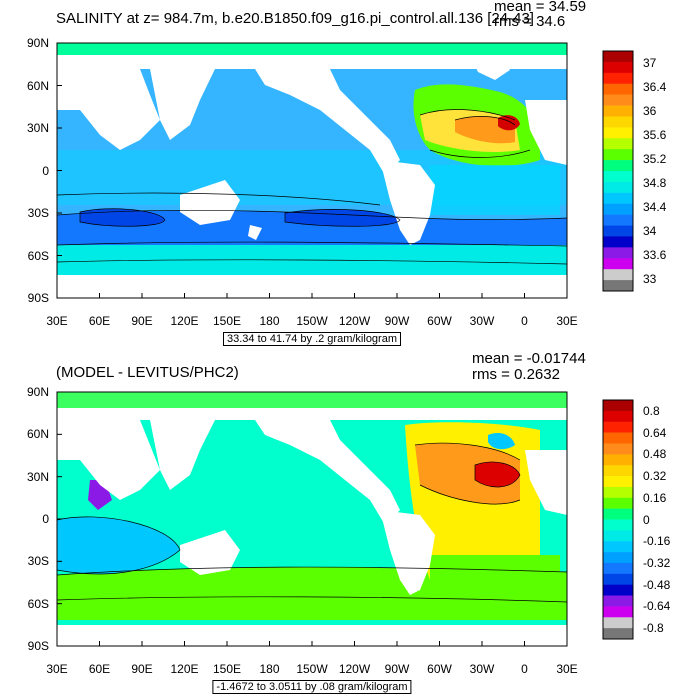  What do you see at coordinates (650, 111) in the screenshot?
I see `colorbar-label: 36` at bounding box center [650, 111].